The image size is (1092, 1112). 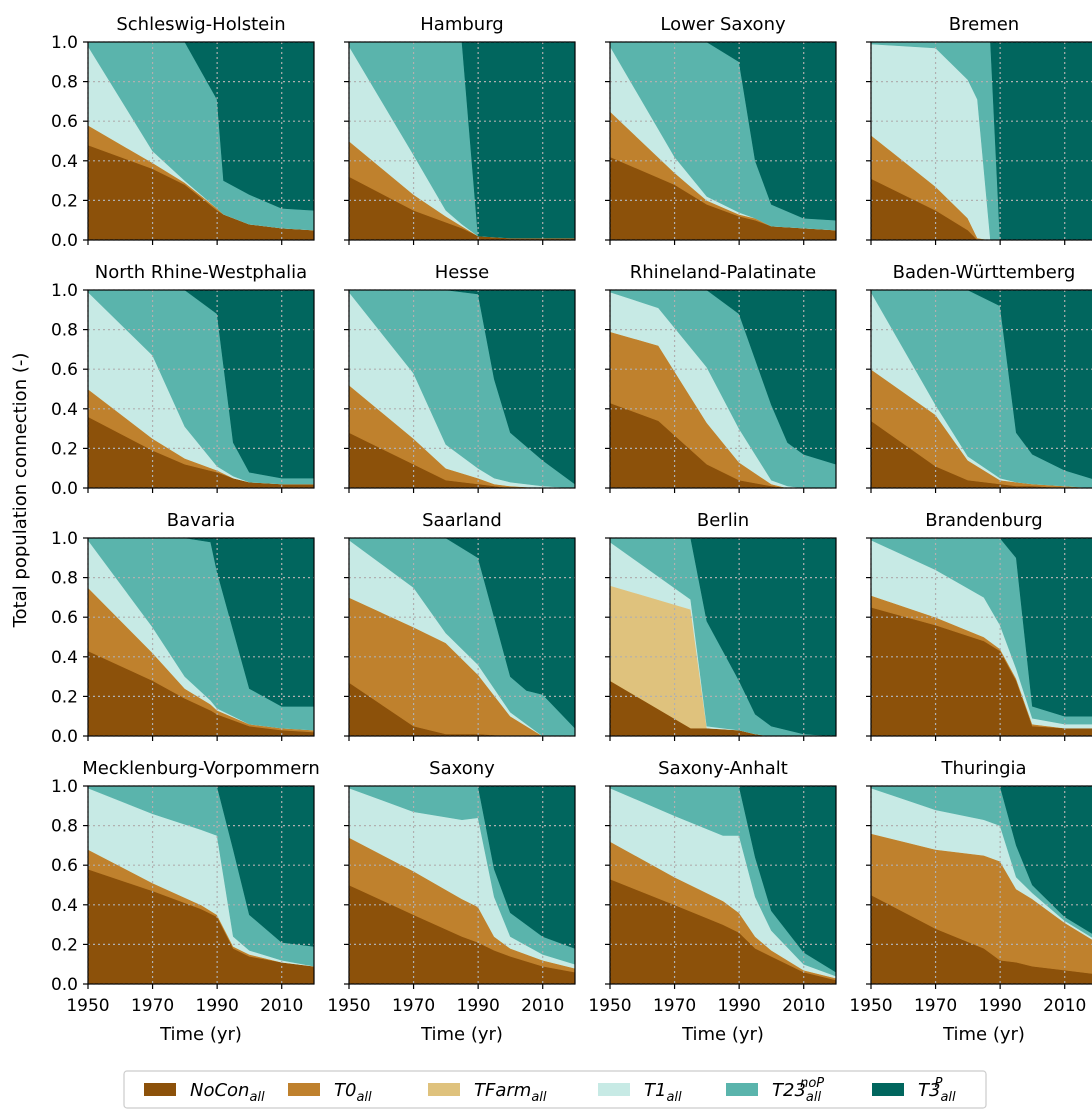 I want to click on panel-title: Baden-Württemberg, so click(x=984, y=272).